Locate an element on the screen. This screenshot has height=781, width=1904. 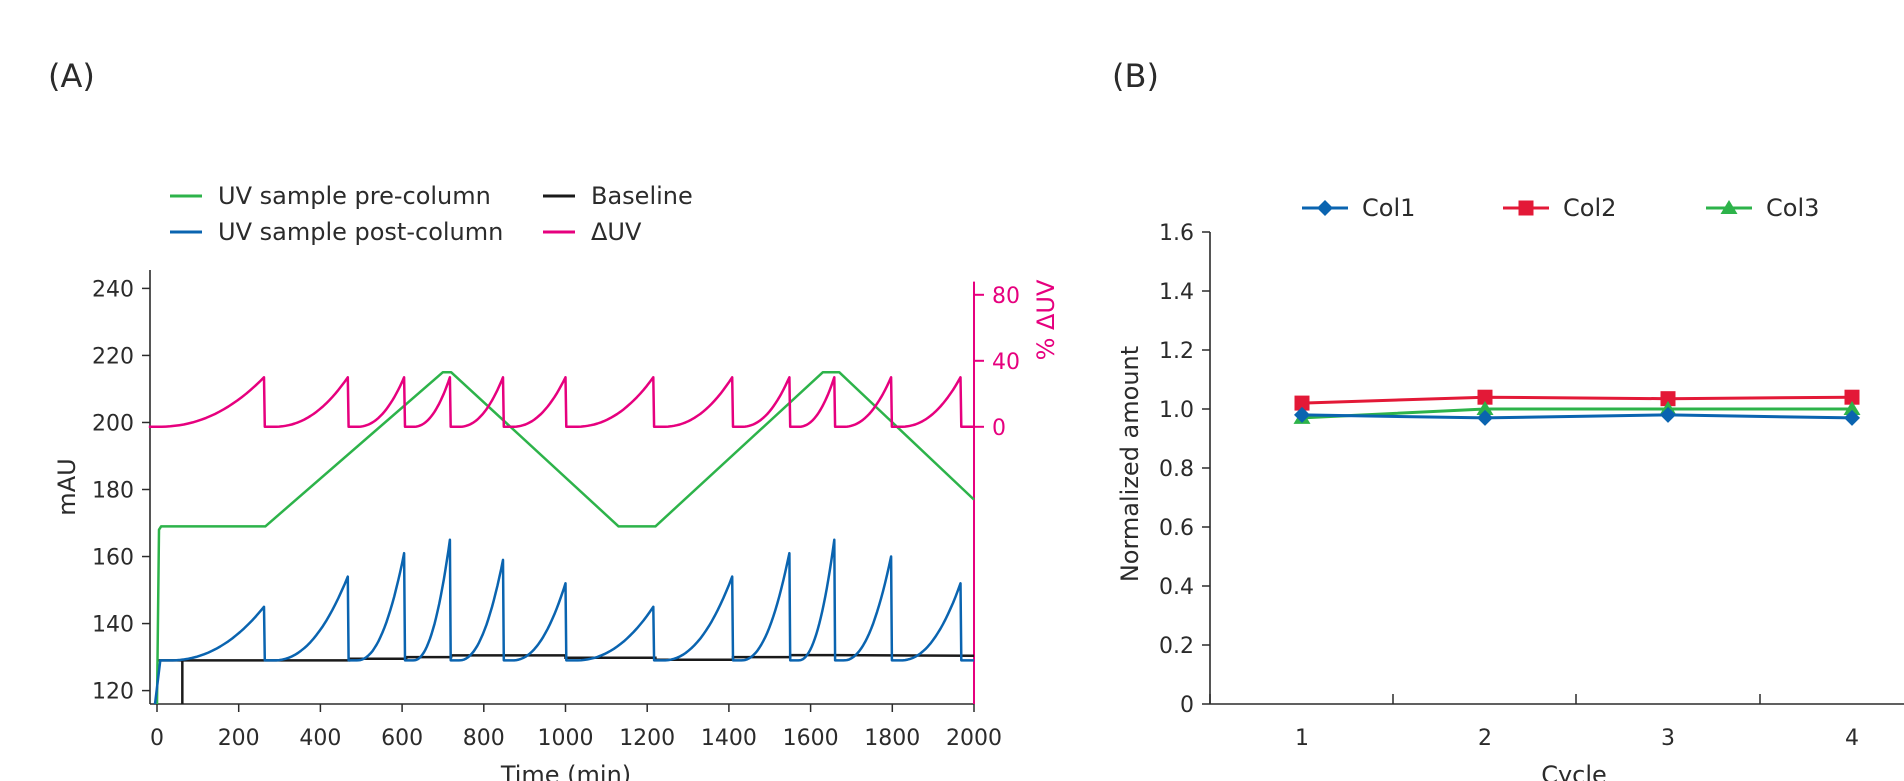
y-tick-label: 0.6 is located at coordinates (1176, 528).